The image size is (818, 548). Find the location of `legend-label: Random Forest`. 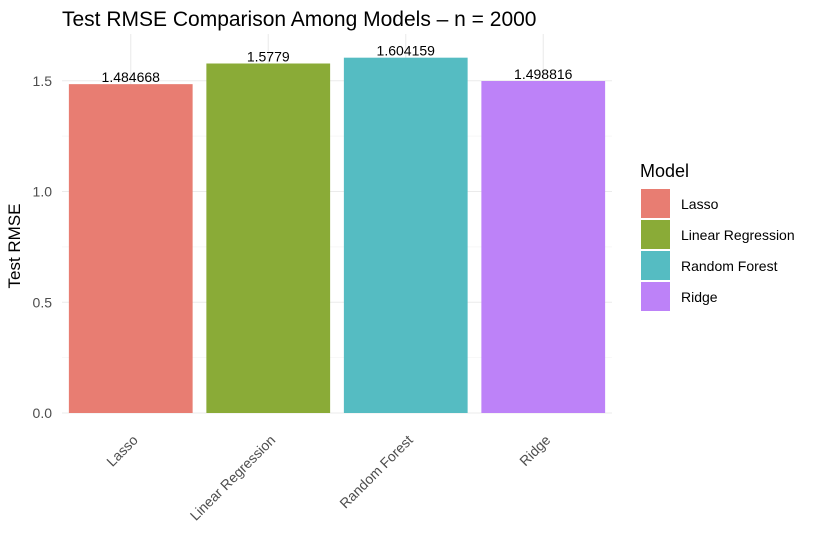

legend-label: Random Forest is located at coordinates (729, 266).